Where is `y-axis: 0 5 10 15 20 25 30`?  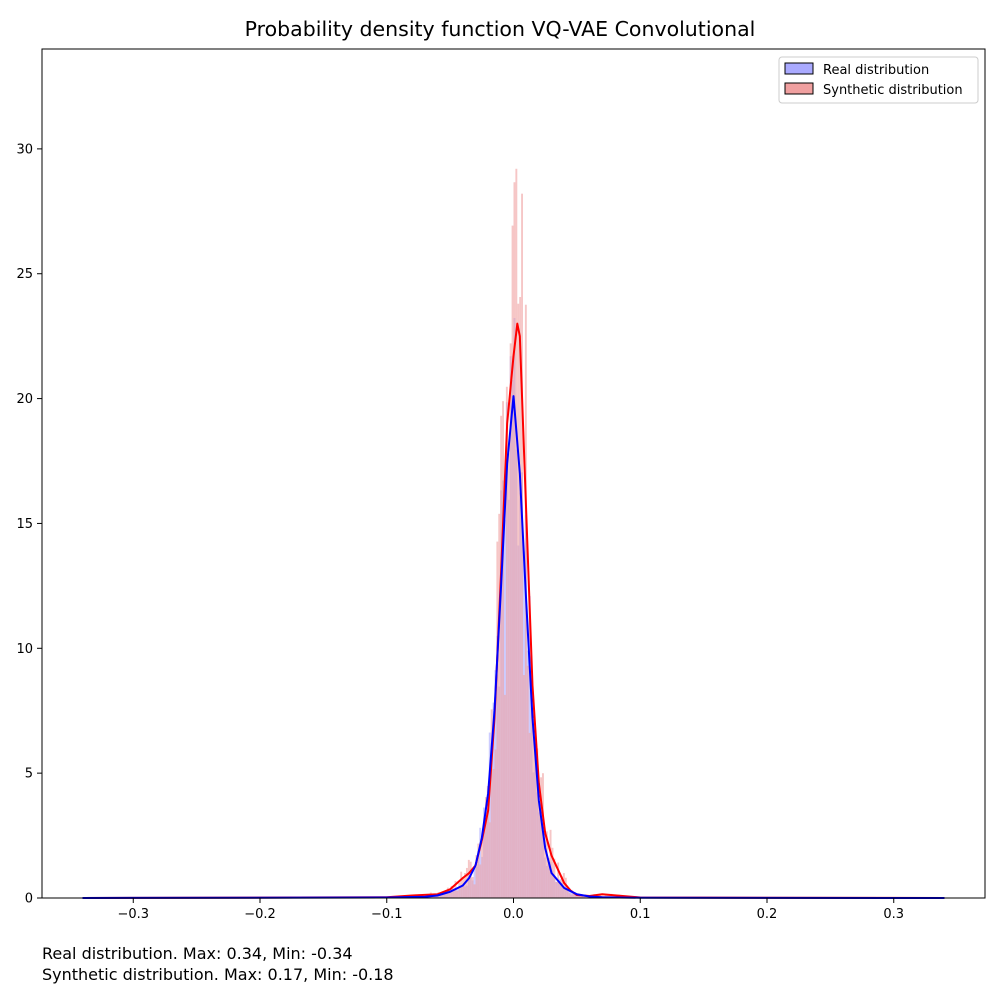
y-axis: 0 5 10 15 20 25 30 is located at coordinates (29, 524).